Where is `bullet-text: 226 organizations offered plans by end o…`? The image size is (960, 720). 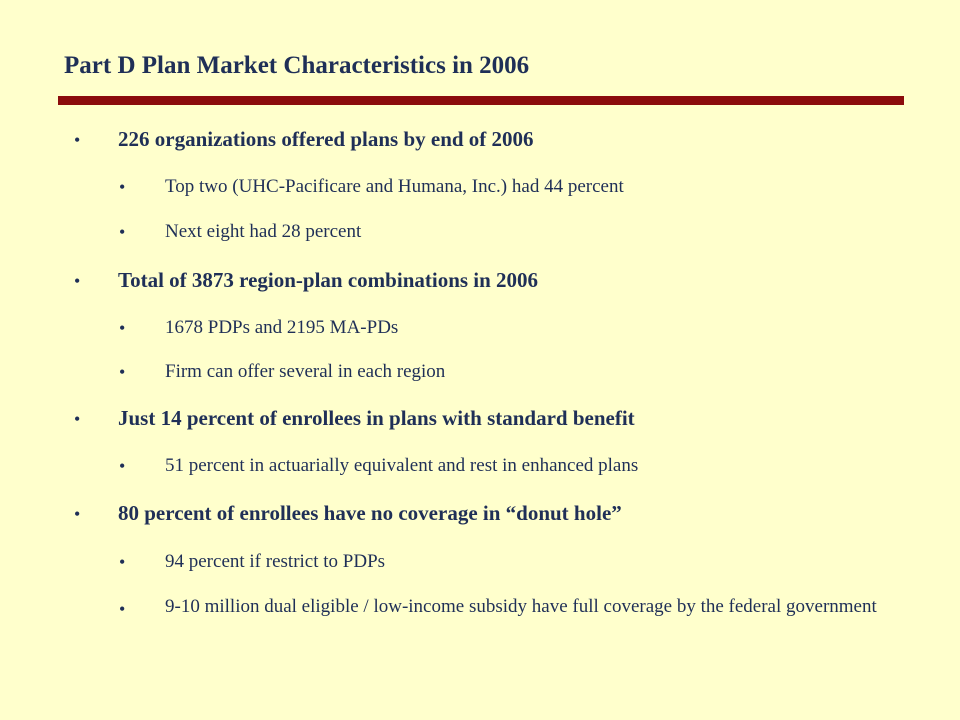
bullet-text: 226 organizations offered plans by end o… is located at coordinates (326, 139).